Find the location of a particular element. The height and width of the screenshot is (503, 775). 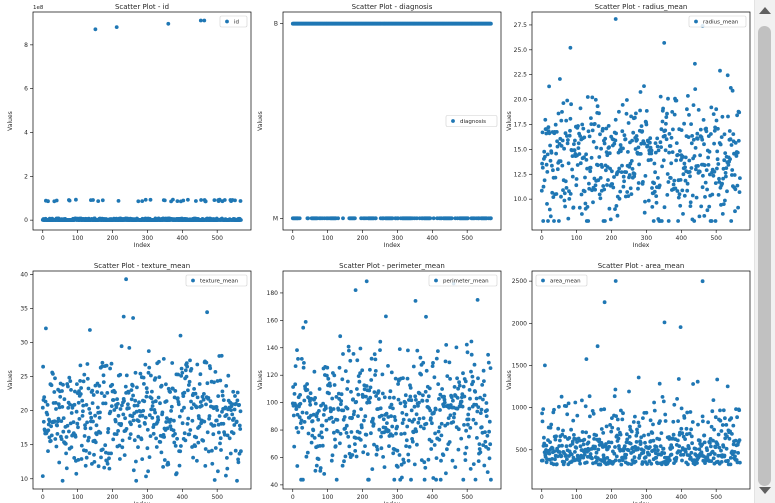

scroll-down-arrow-icon is located at coordinates (765, 490).